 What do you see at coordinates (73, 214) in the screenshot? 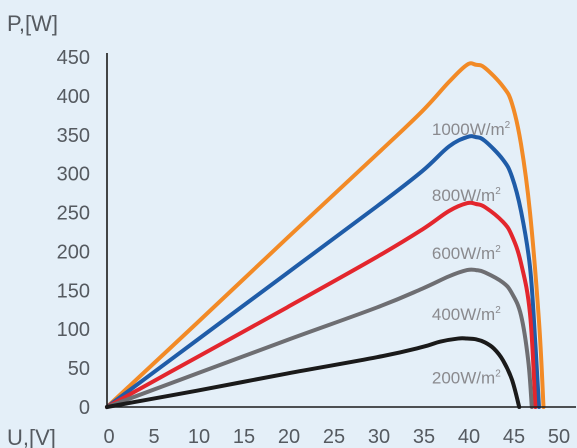
I see `y-tick-label-250: 250` at bounding box center [73, 214].